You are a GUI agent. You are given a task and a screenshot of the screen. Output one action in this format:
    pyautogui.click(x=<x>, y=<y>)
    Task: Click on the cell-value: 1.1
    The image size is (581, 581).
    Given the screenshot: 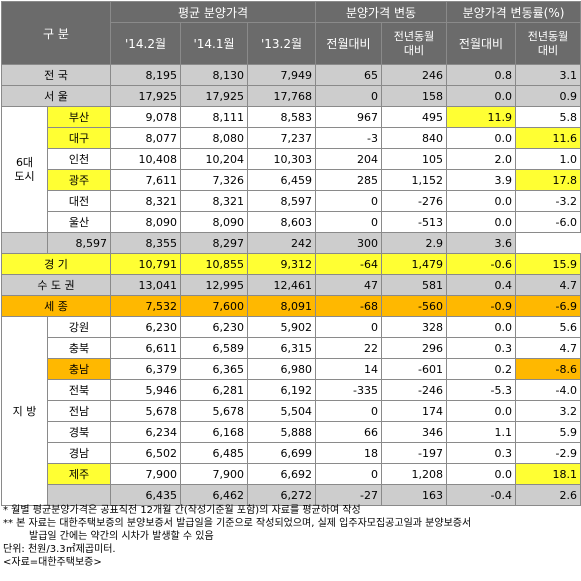 What is the action you would take?
    pyautogui.click(x=481, y=432)
    